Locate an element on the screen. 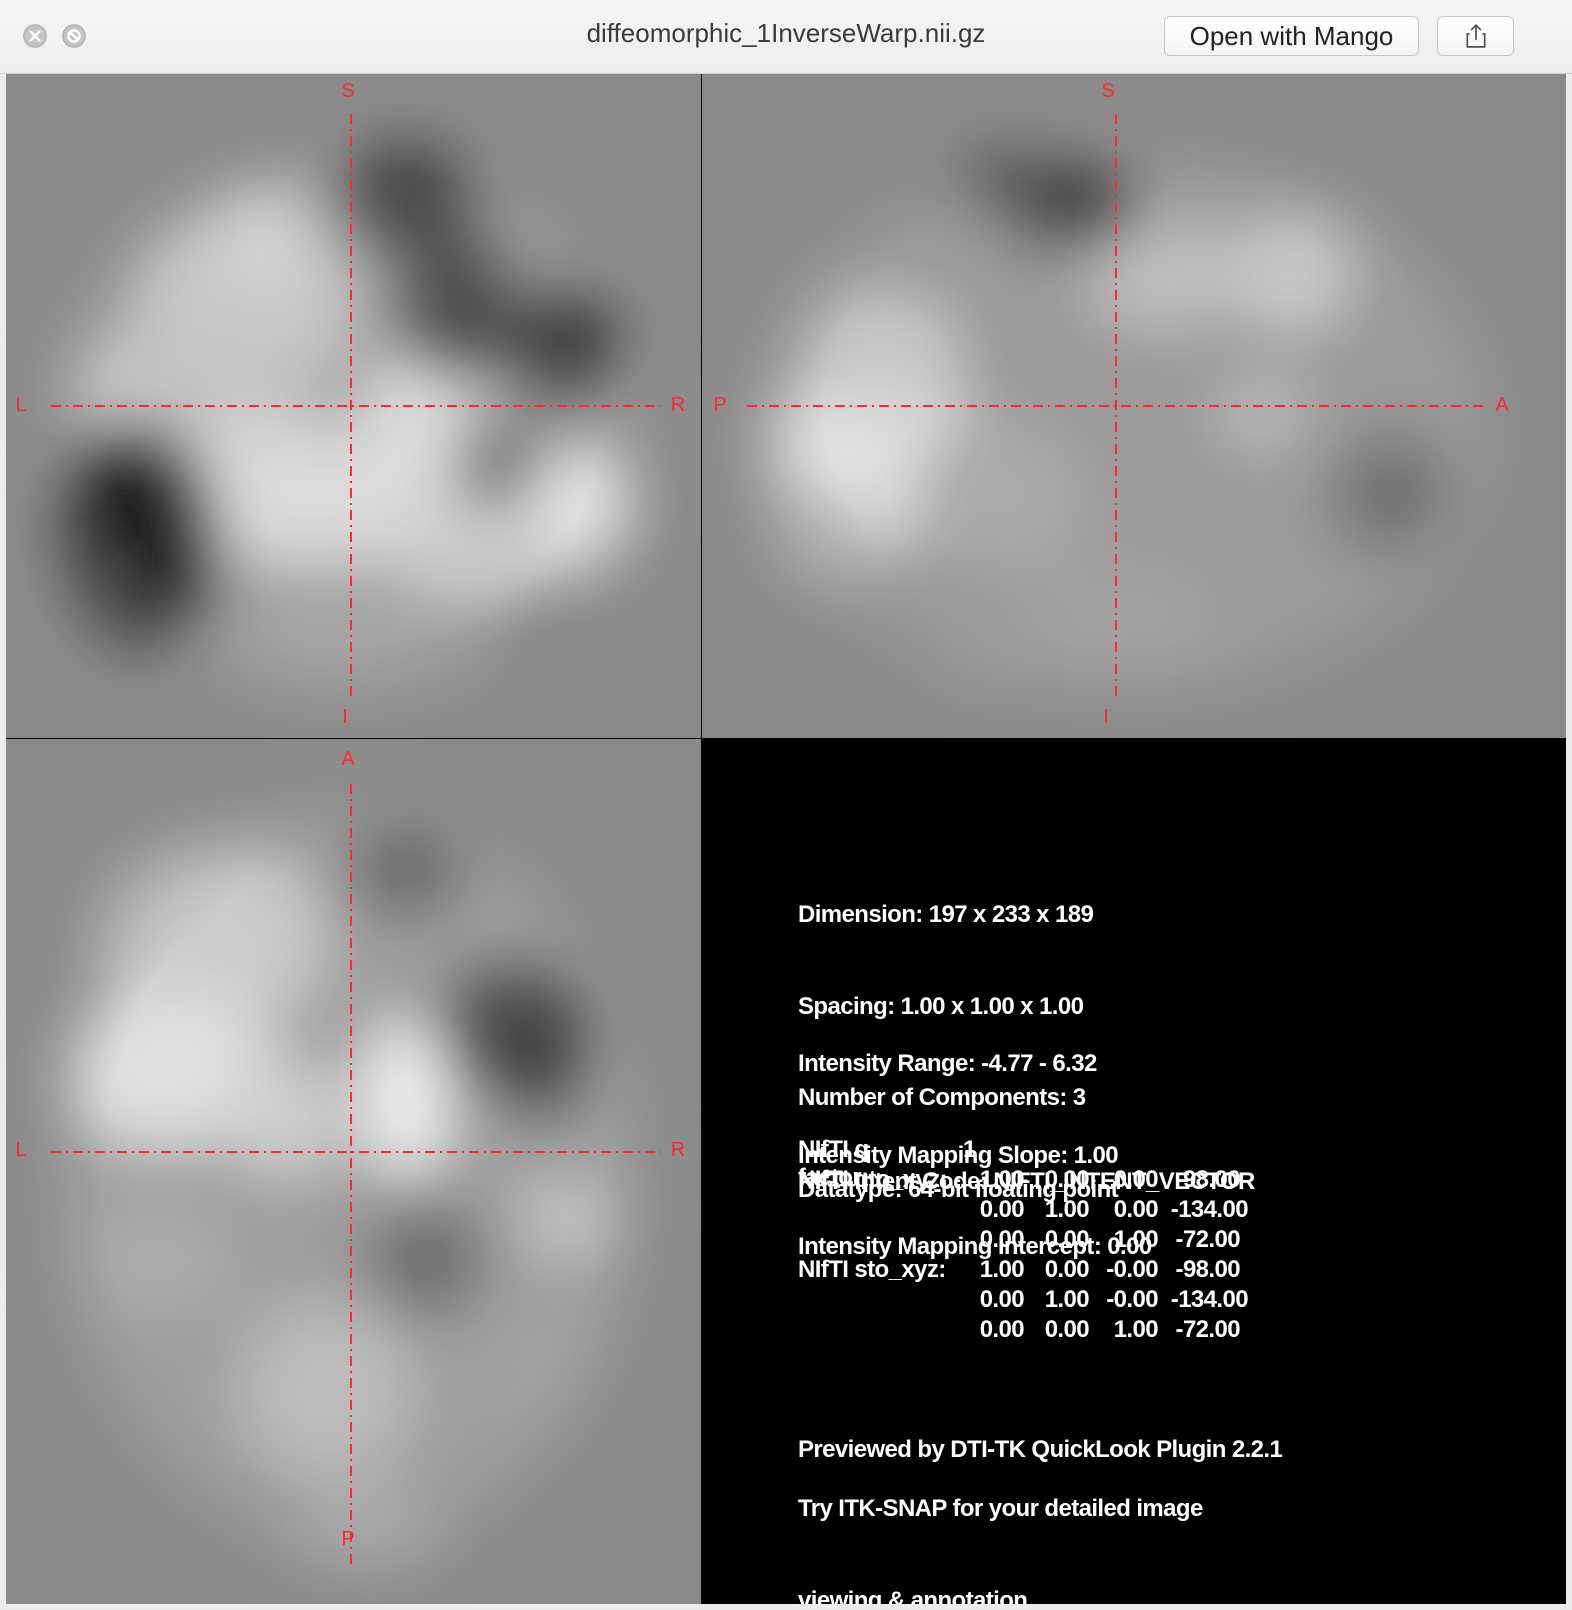 This screenshot has height=1610, width=1572. sto-row-2: 0.00 0.00 1.00 -72.00 is located at coordinates (1048, 1331).